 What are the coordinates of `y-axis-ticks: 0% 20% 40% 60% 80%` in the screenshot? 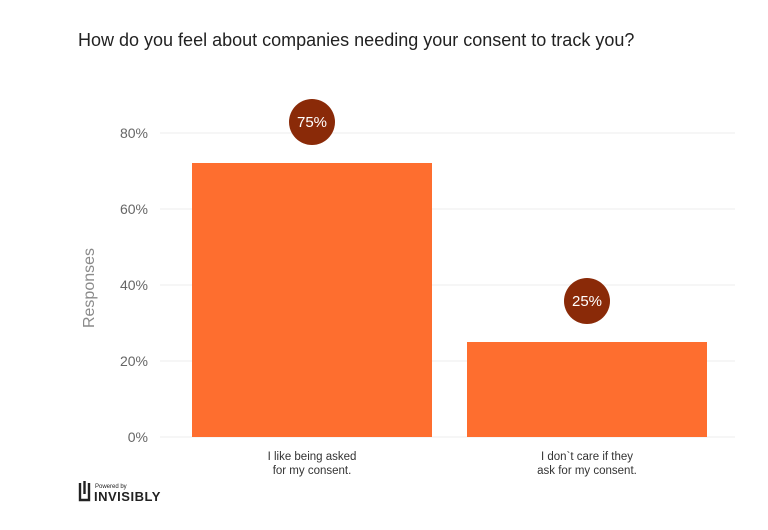 It's located at (134, 285).